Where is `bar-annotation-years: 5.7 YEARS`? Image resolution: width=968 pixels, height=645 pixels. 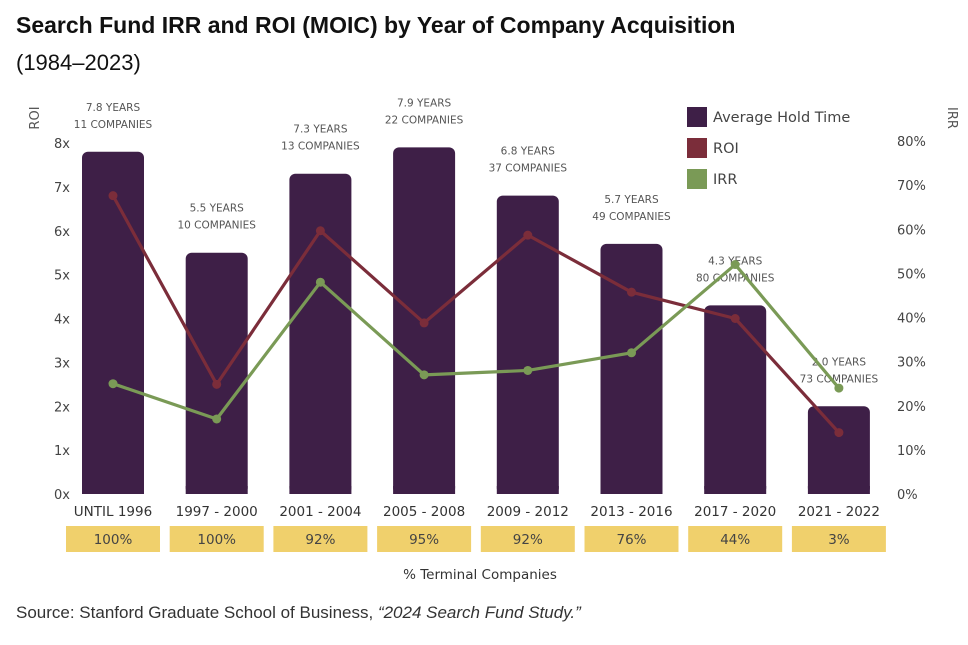 bar-annotation-years: 5.7 YEARS is located at coordinates (631, 200).